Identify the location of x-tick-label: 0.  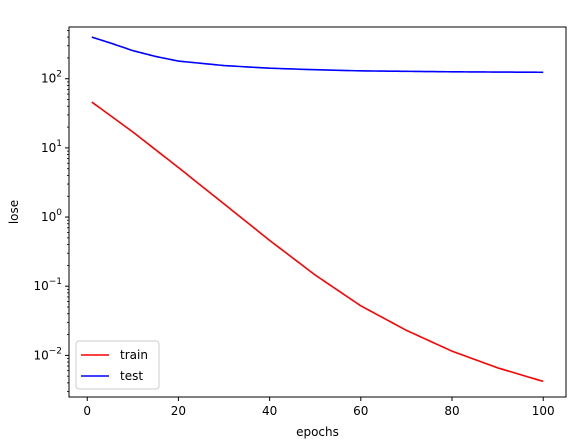
(87, 411).